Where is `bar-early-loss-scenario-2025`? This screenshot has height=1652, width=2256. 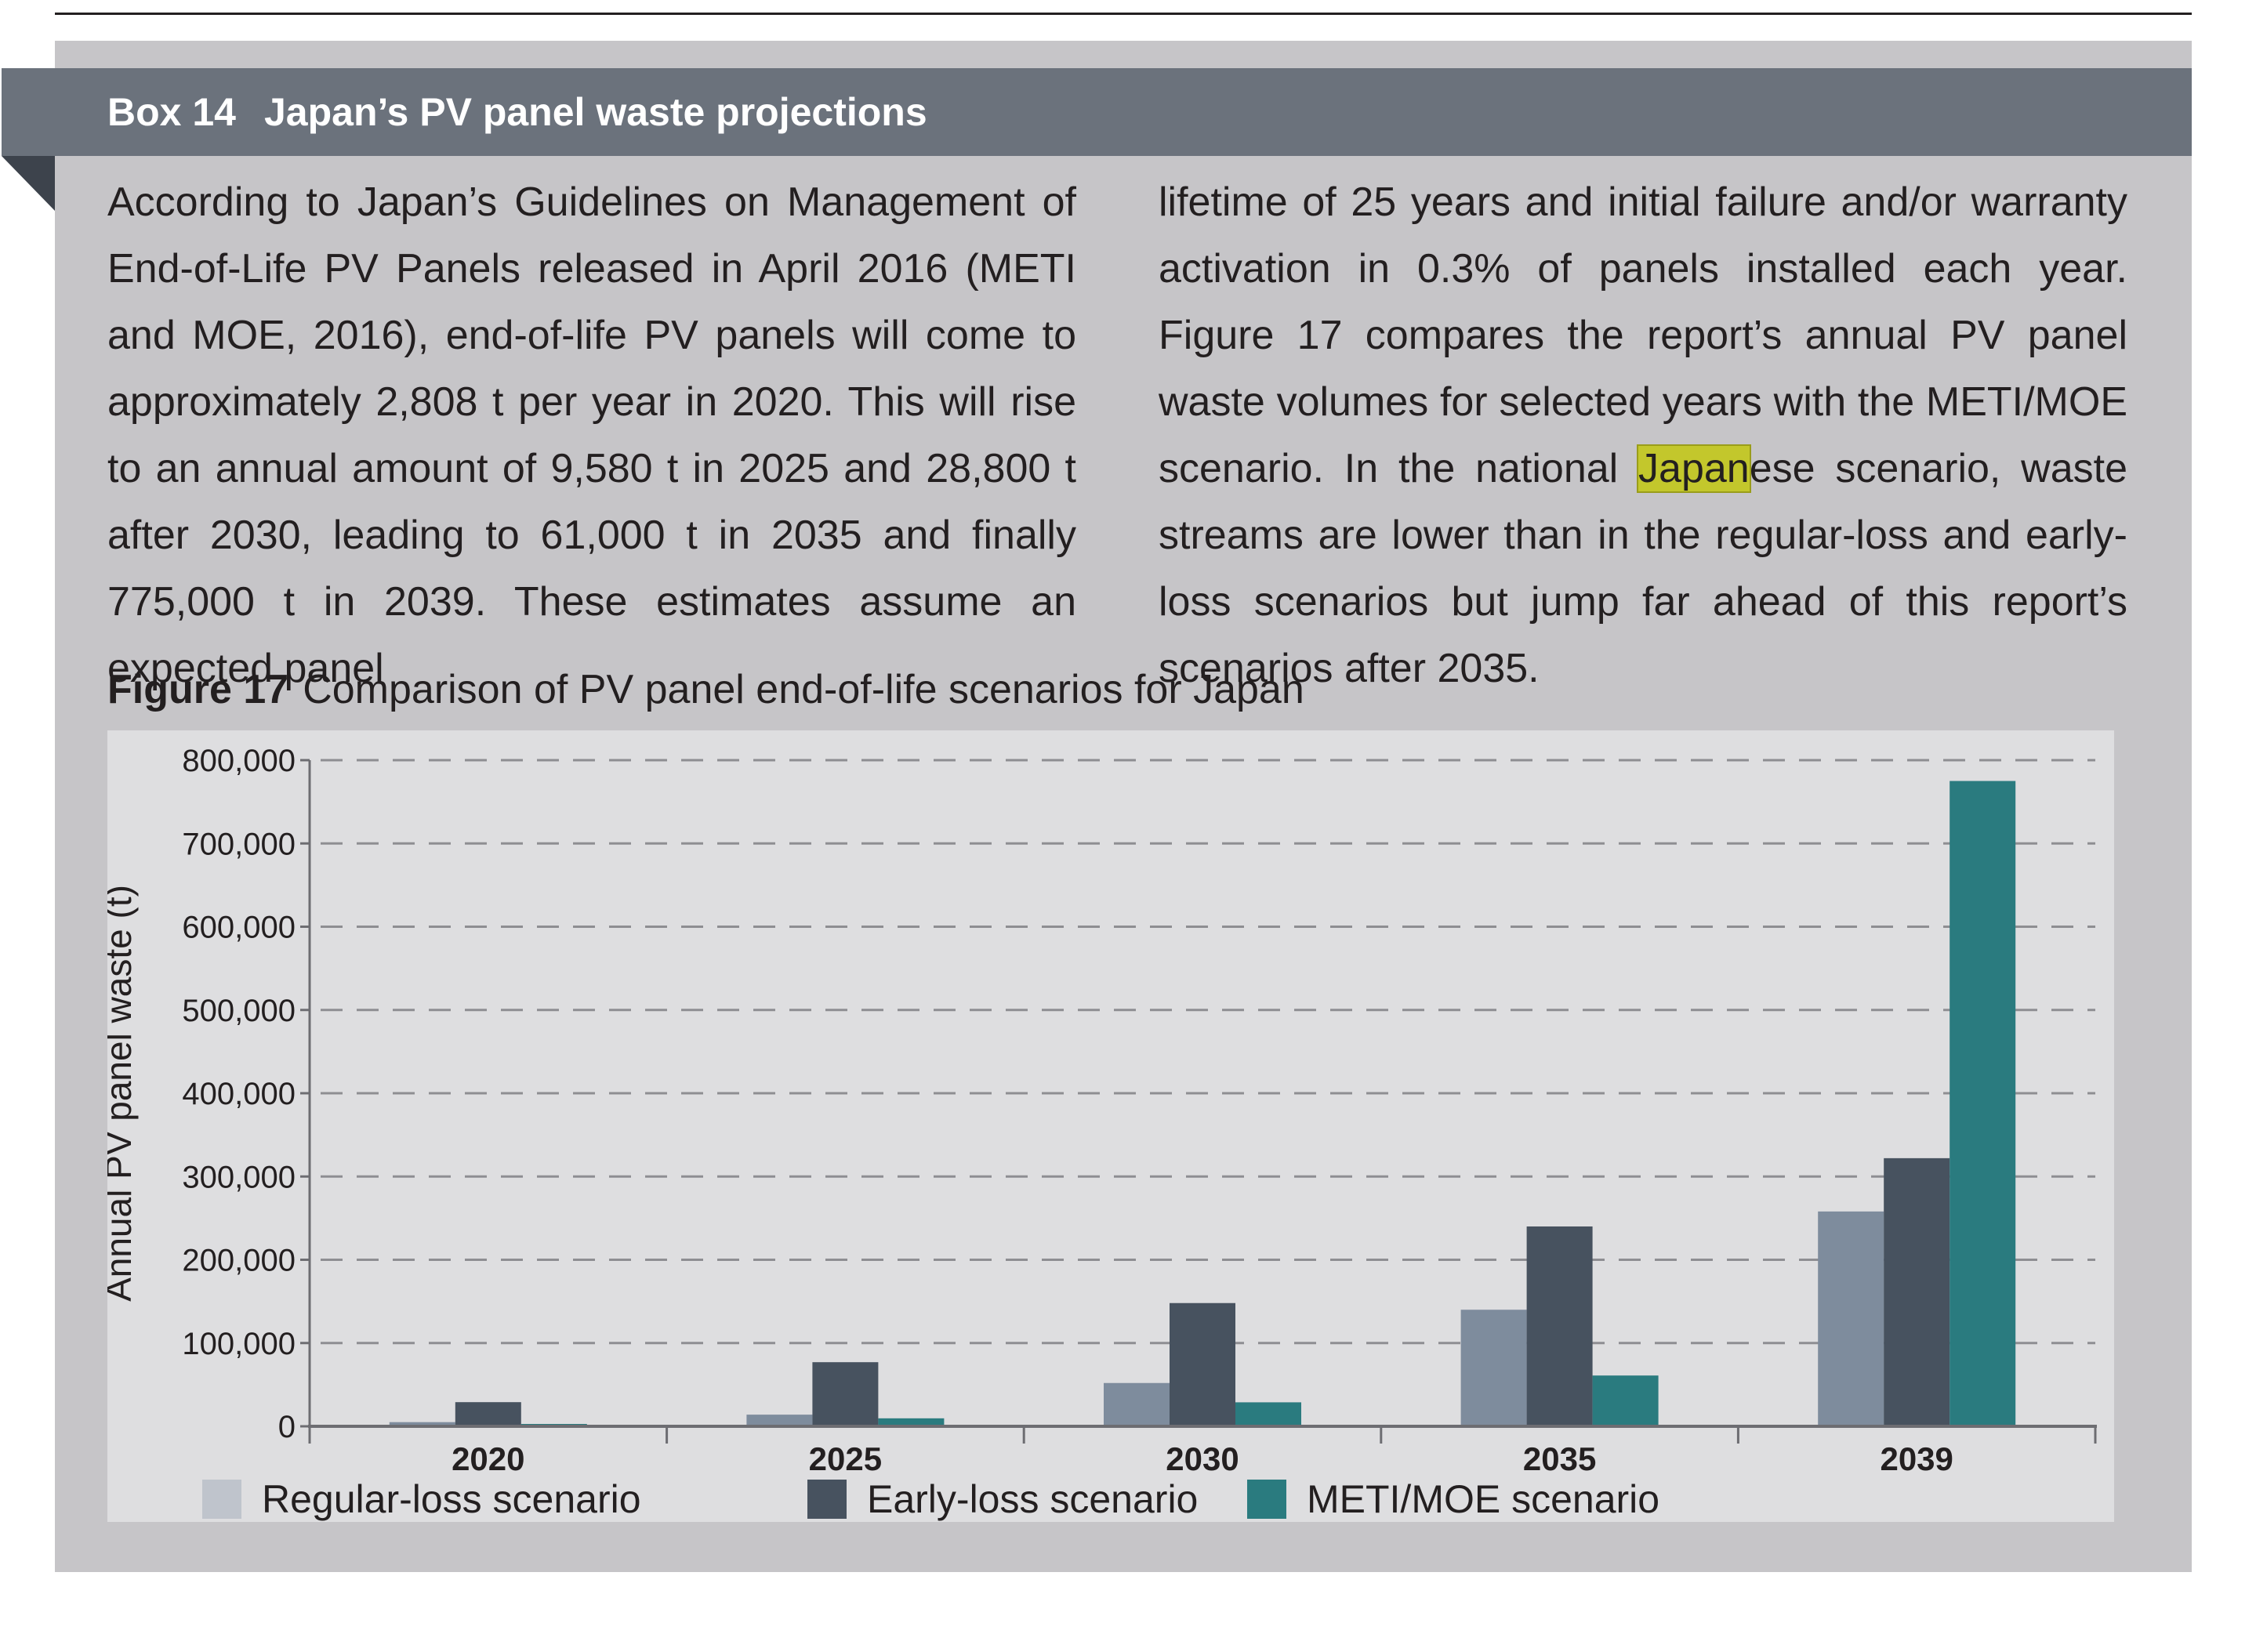
bar-early-loss-scenario-2025 is located at coordinates (846, 1394).